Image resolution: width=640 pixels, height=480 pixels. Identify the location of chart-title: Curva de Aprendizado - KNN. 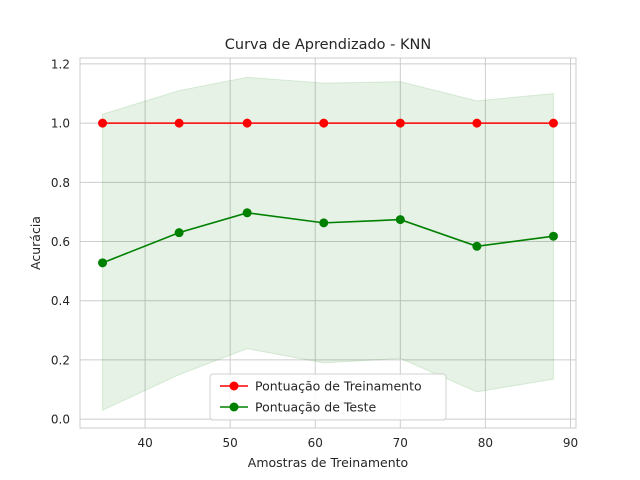
(328, 45).